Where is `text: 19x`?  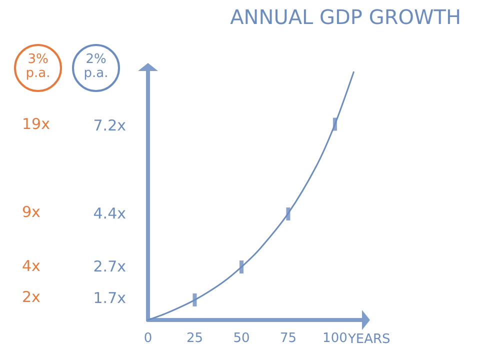 text: 19x is located at coordinates (36, 124).